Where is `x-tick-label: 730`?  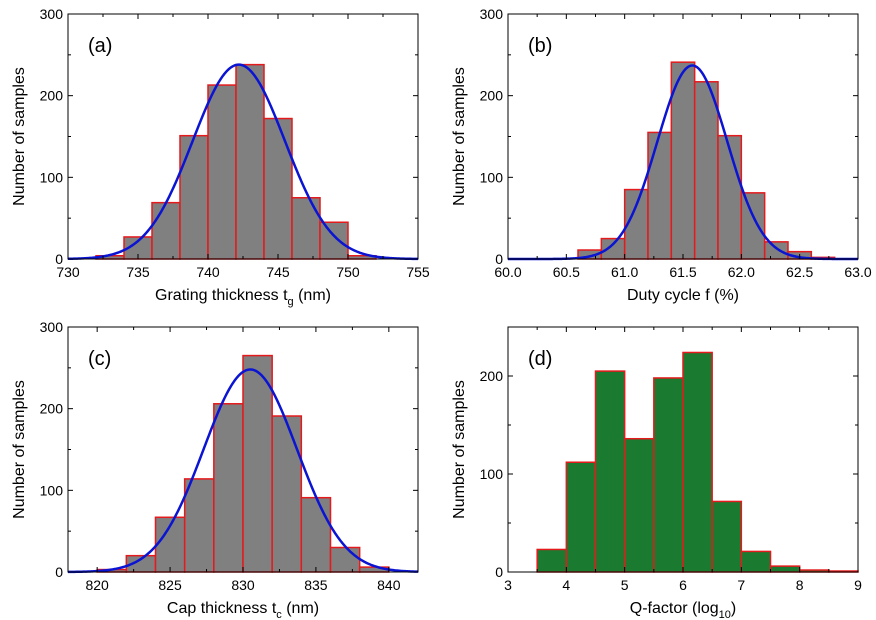 x-tick-label: 730 is located at coordinates (68, 272).